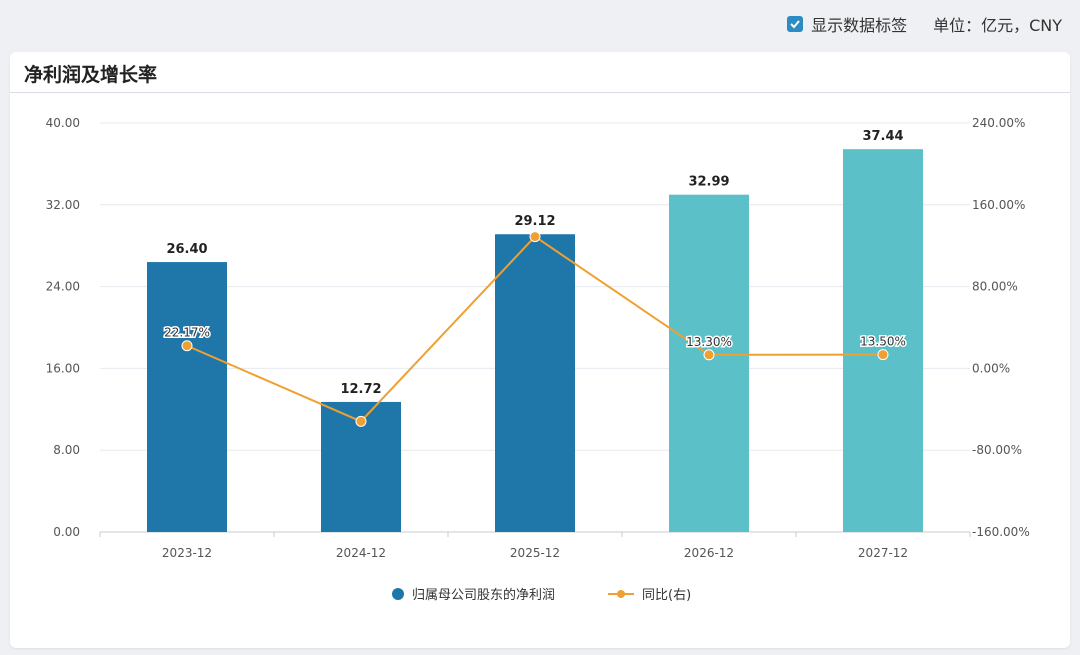 This screenshot has width=1080, height=655. What do you see at coordinates (859, 25) in the screenshot?
I see `show-labels-text: 显示数据标签` at bounding box center [859, 25].